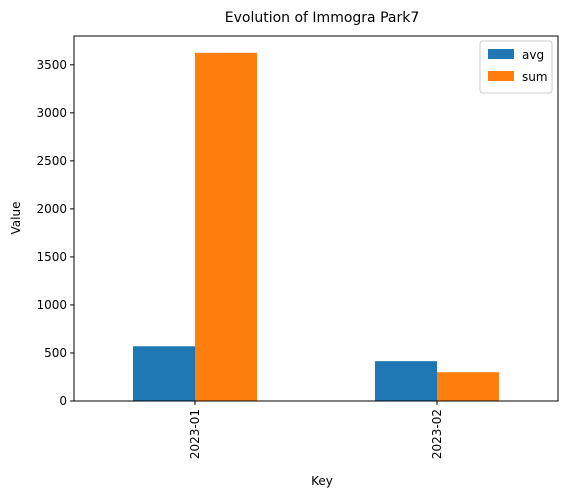 This screenshot has height=498, width=580. What do you see at coordinates (51, 209) in the screenshot?
I see `y-tick-label: 2000` at bounding box center [51, 209].